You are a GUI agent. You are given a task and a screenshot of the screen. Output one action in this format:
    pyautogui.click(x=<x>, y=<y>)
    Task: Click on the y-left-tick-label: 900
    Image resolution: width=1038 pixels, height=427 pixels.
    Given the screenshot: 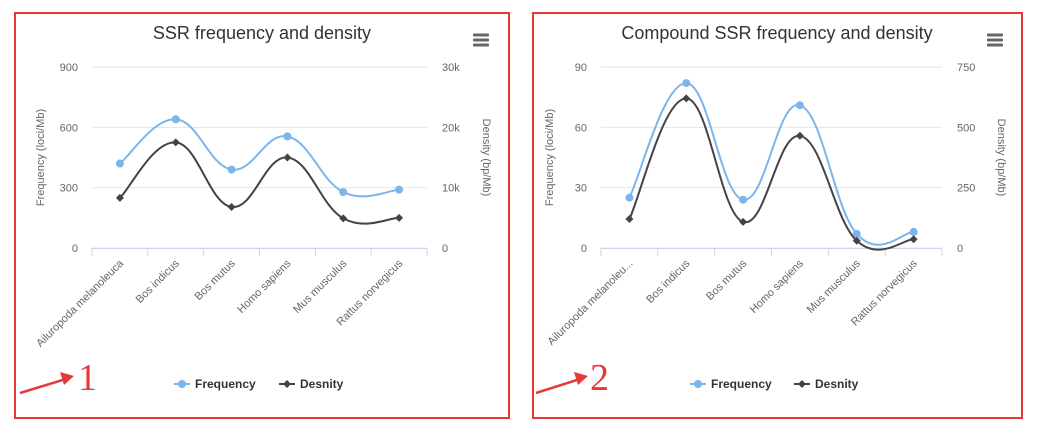 What is the action you would take?
    pyautogui.click(x=69, y=68)
    